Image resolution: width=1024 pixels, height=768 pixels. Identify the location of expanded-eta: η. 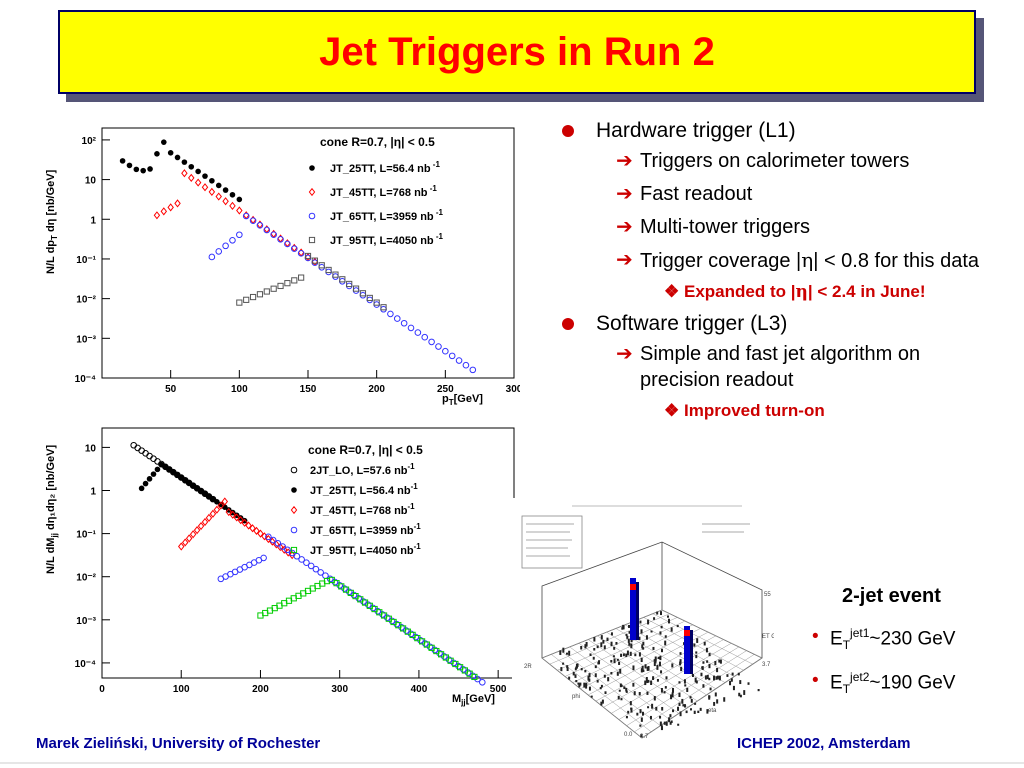
(801, 292).